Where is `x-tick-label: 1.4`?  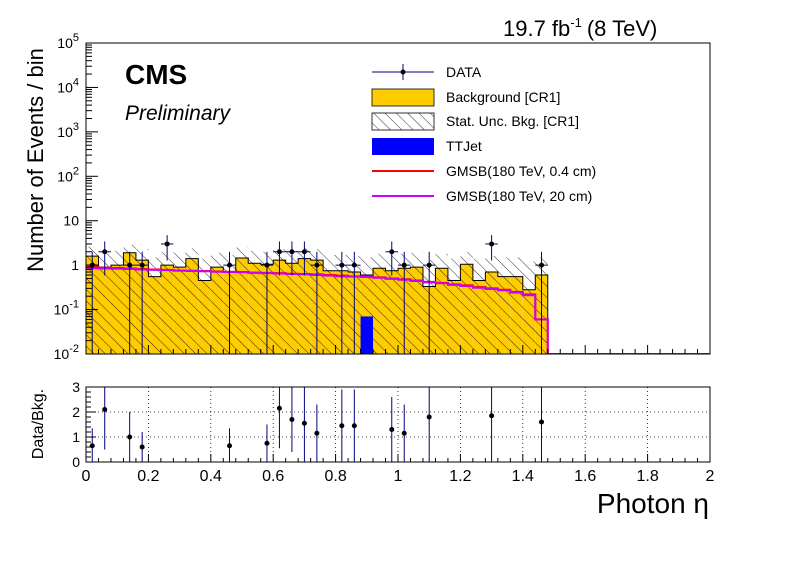 x-tick-label: 1.4 is located at coordinates (523, 476).